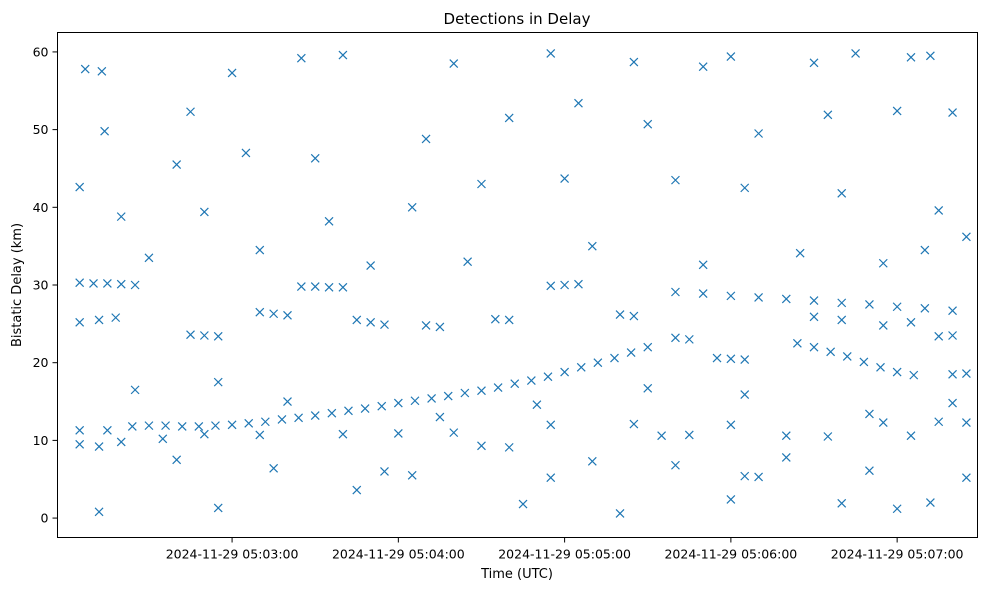 The image size is (989, 590). Describe the element at coordinates (517, 19) in the screenshot. I see `chart-title: Detections in Delay` at that location.